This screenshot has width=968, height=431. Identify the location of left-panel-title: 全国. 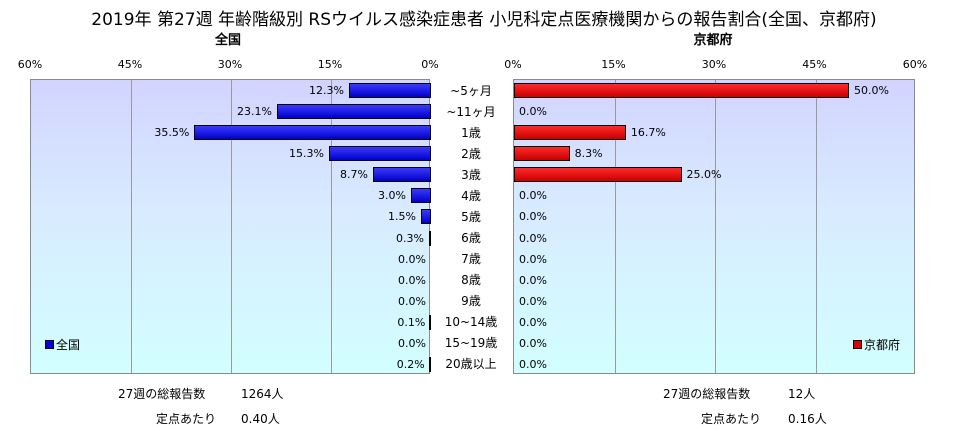
(228, 40).